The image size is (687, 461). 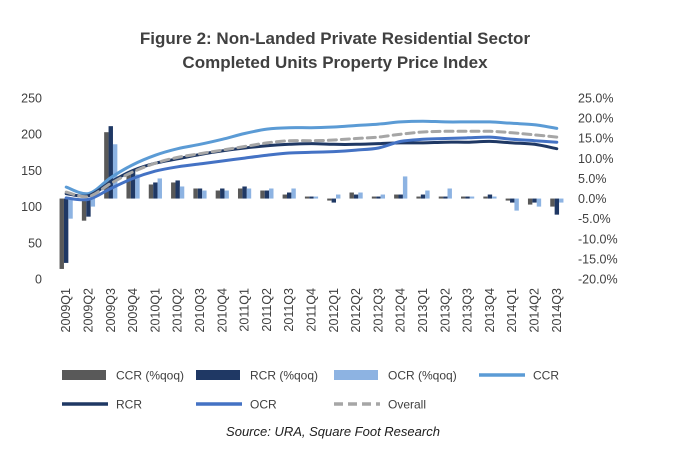 I want to click on y-left-tick-label: 50, so click(x=35, y=243).